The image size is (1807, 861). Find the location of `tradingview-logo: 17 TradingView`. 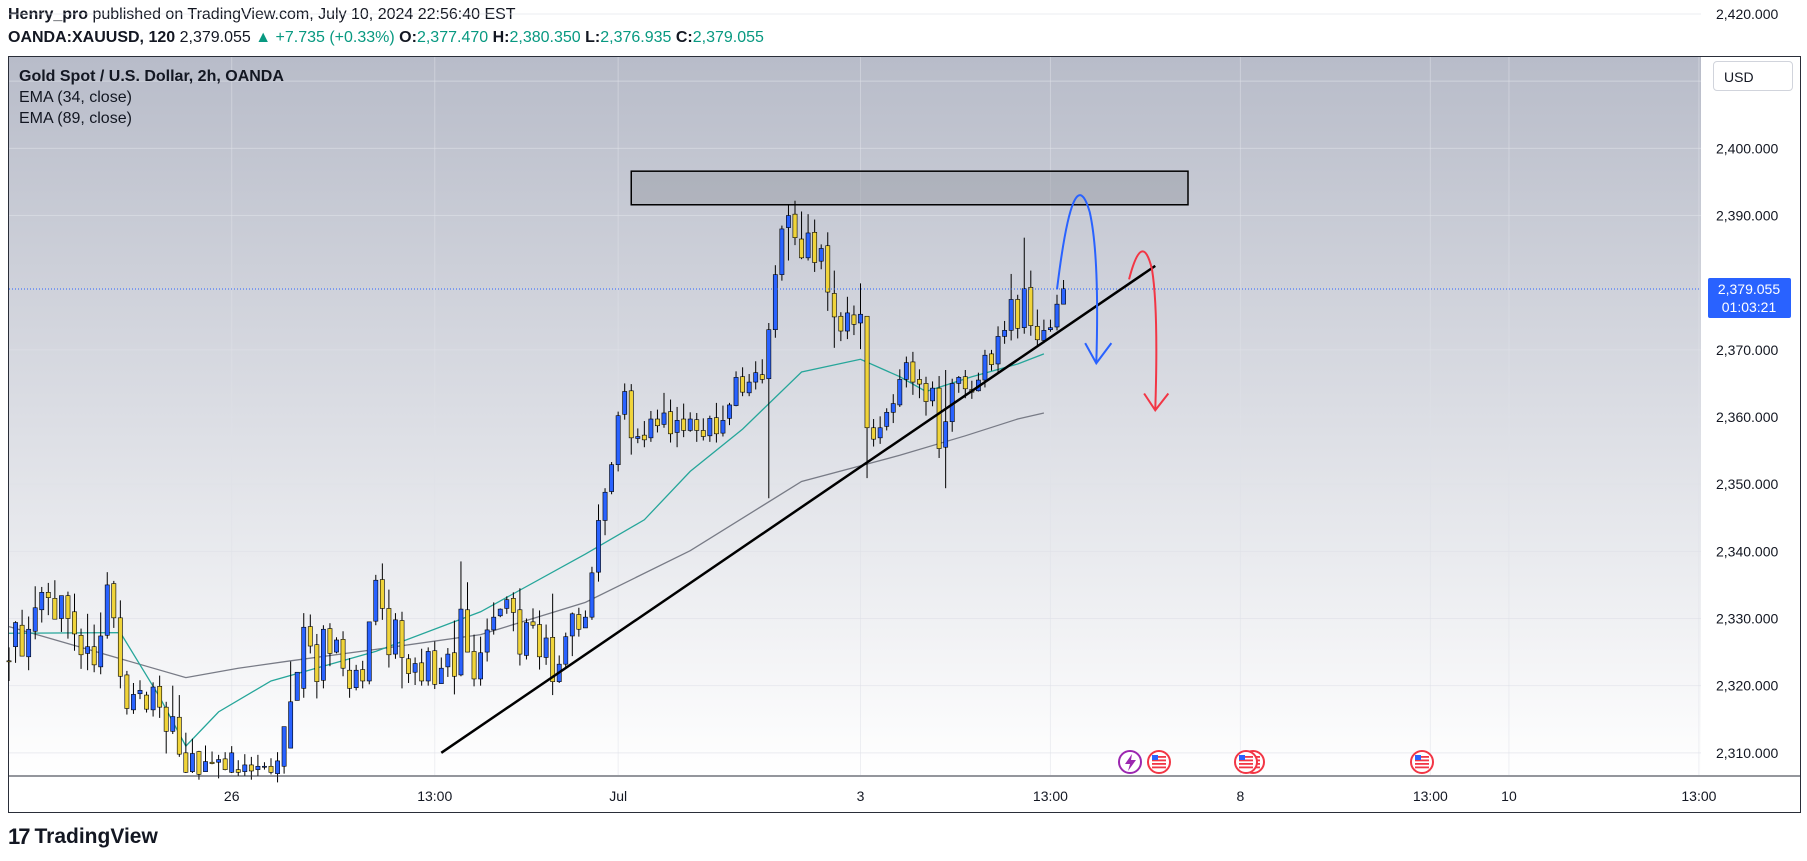

tradingview-logo: 17 TradingView is located at coordinates (83, 837).